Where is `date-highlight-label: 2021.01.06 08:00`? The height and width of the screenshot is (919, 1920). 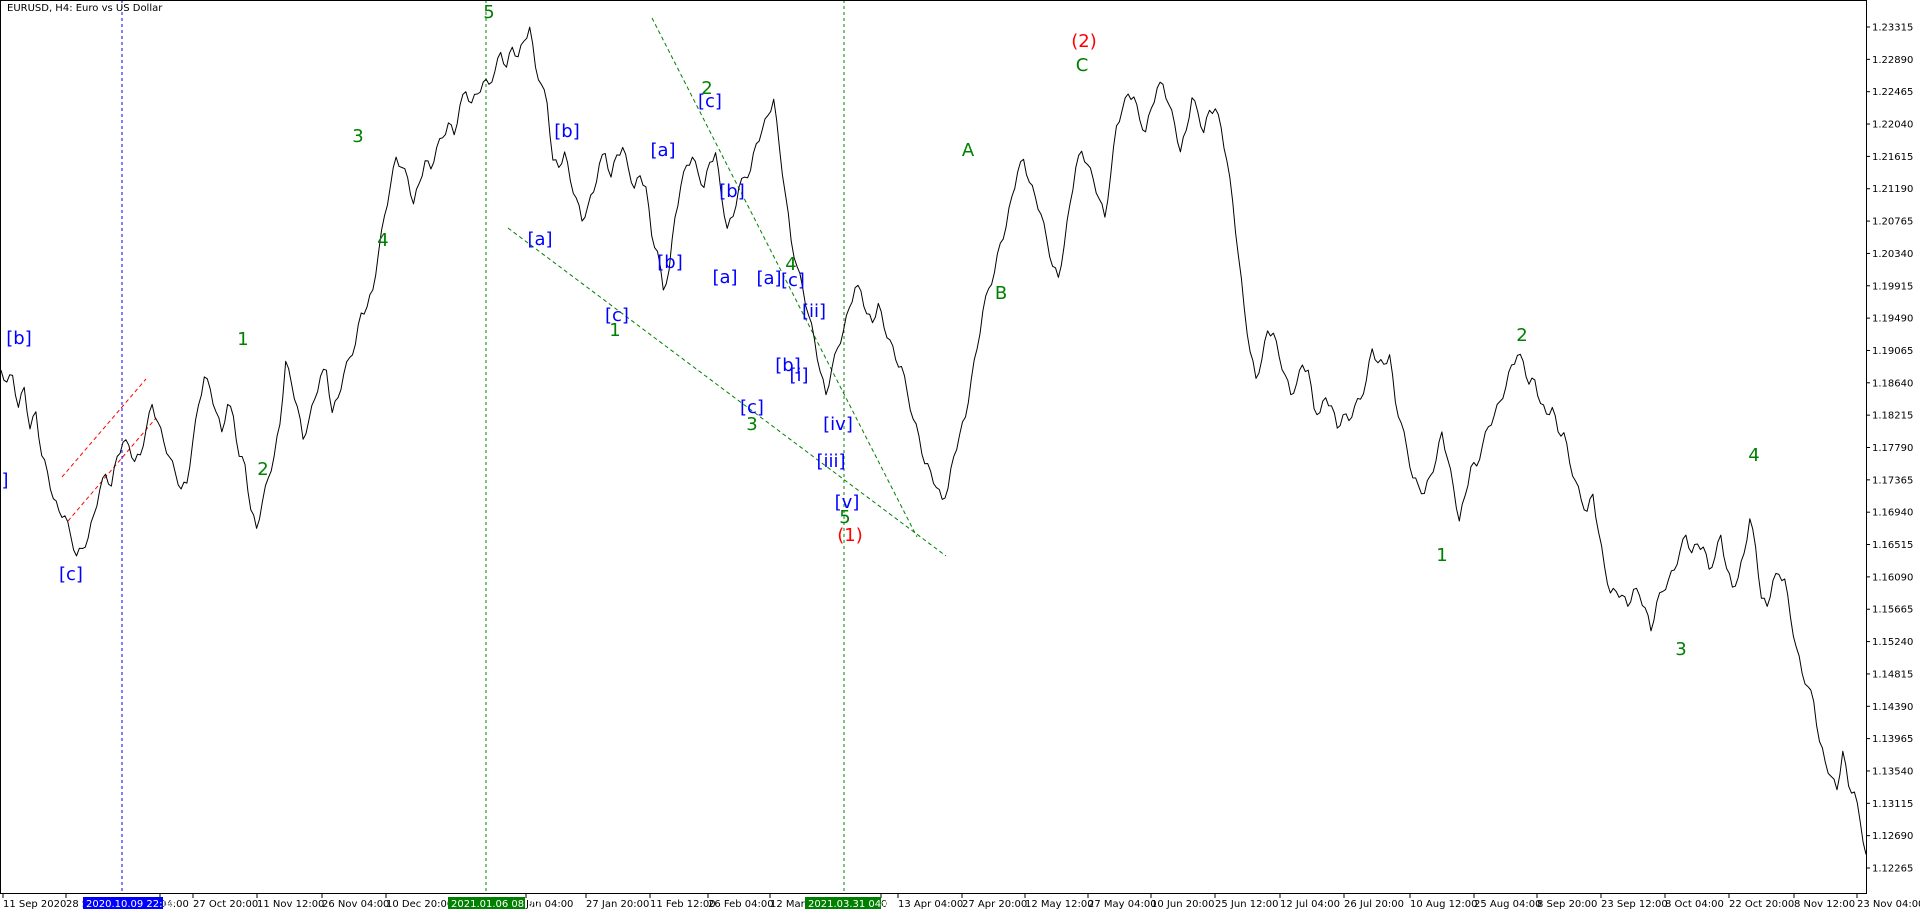
date-highlight-label: 2021.01.06 08:00 is located at coordinates (495, 904).